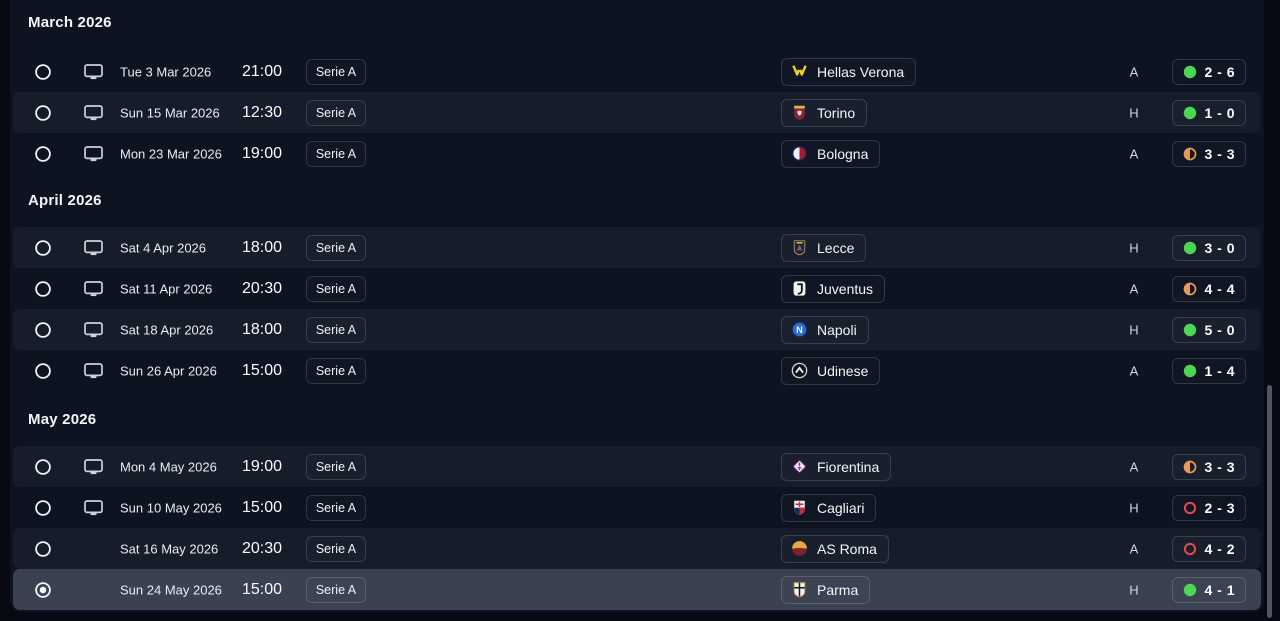  What do you see at coordinates (1269, 501) in the screenshot?
I see `scrollbar-thumb` at bounding box center [1269, 501].